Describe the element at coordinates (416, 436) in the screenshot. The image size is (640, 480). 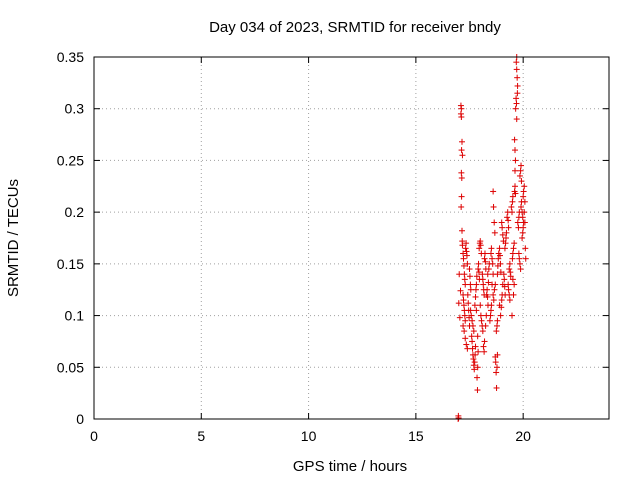
I see `x-tick-label: 15` at that location.